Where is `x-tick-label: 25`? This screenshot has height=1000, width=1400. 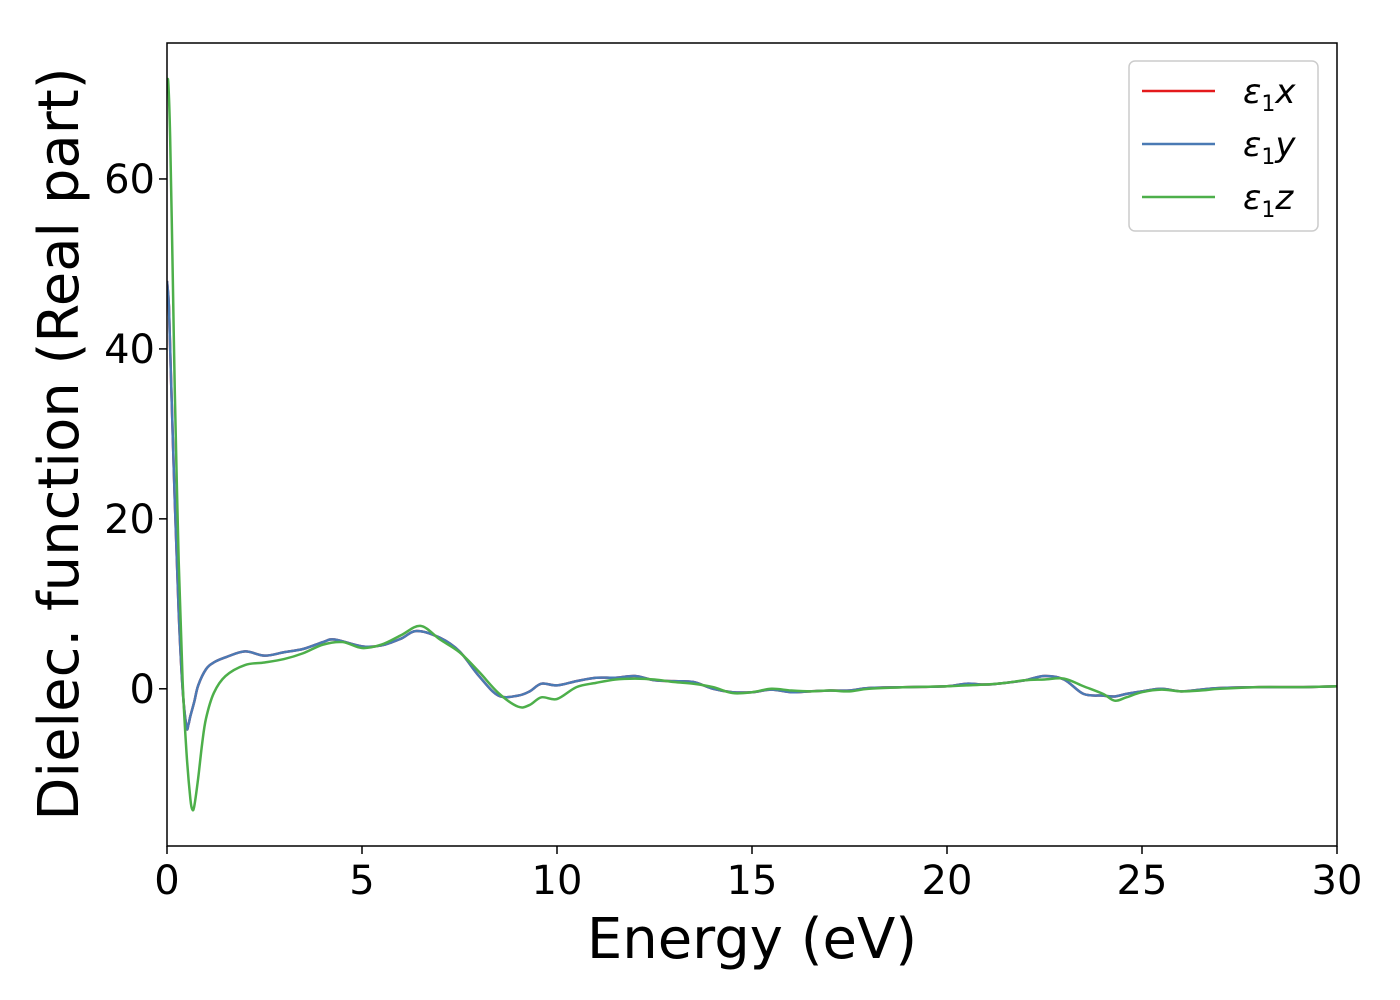 x-tick-label: 25 is located at coordinates (1142, 881).